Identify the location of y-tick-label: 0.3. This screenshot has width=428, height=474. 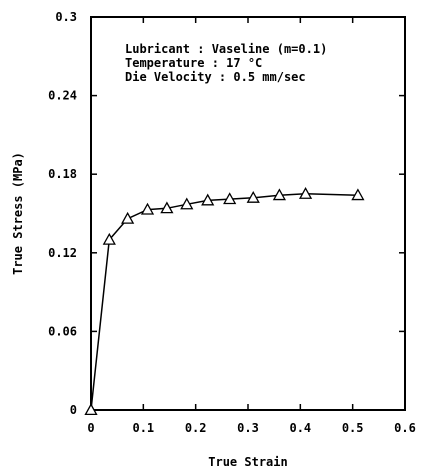
(66, 17).